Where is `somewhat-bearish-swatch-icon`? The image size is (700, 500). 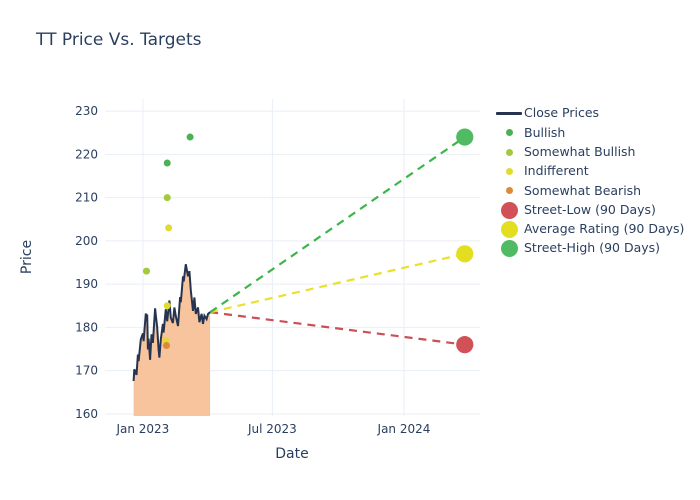 somewhat-bearish-swatch-icon is located at coordinates (509, 191).